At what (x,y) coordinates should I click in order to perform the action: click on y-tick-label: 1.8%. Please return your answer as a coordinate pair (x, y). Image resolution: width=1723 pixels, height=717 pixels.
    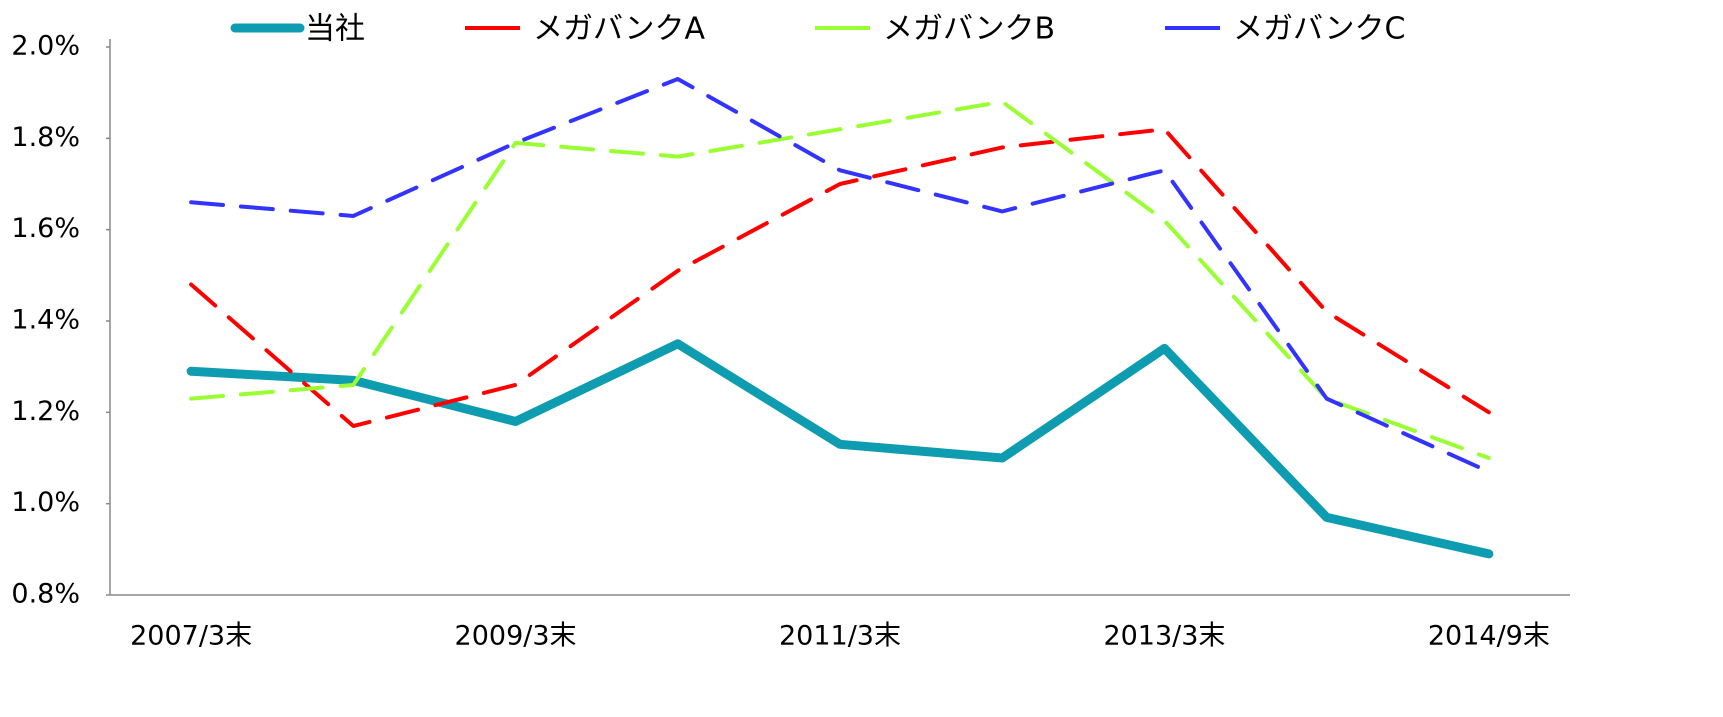
    Looking at the image, I should click on (45, 137).